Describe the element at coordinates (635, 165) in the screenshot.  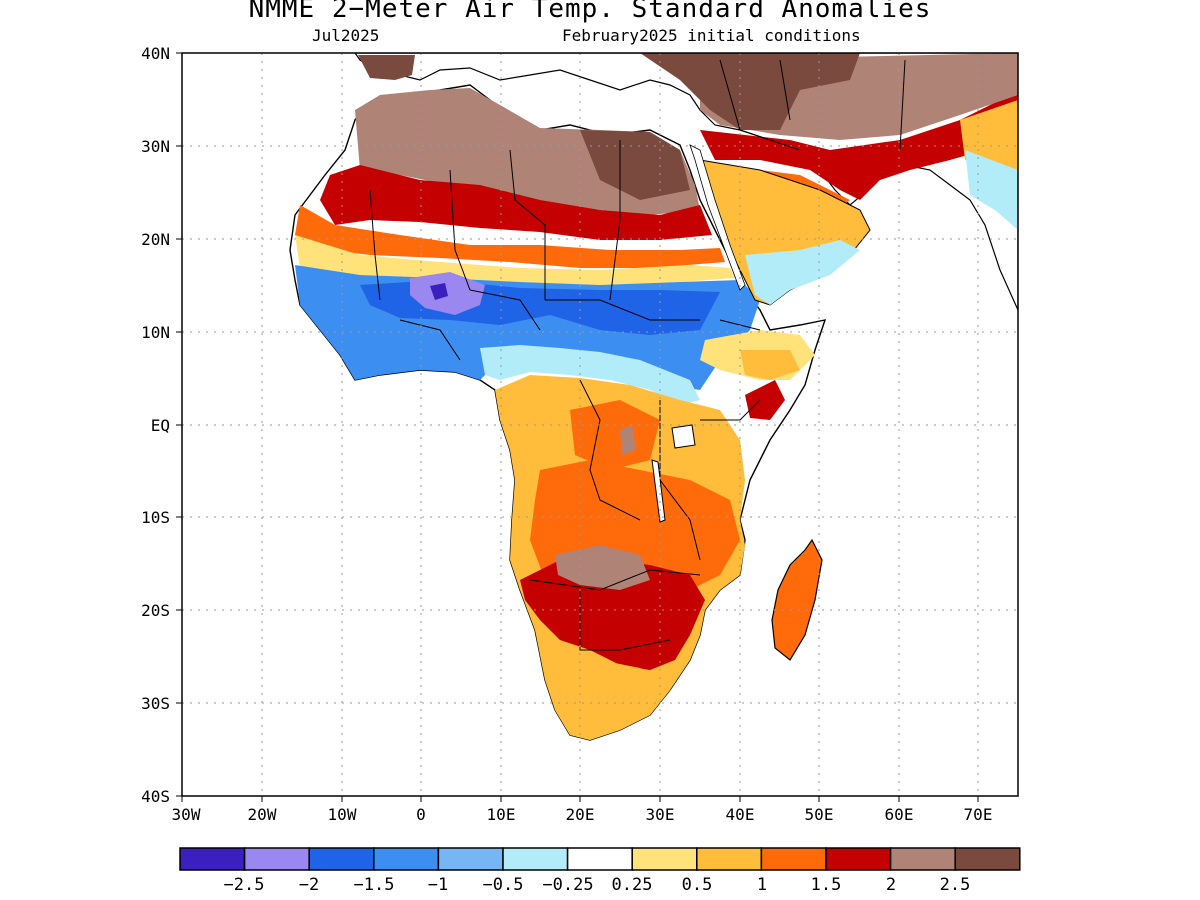
I see `sahara-dark-east` at that location.